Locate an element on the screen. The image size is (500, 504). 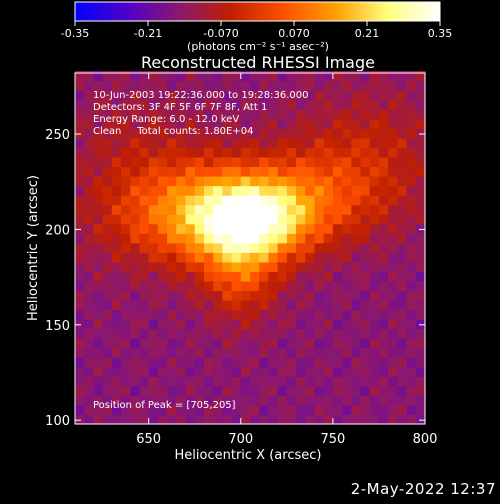
colorbar-unit-label: (photons cm⁻² s⁻¹ asec⁻²) is located at coordinates (258, 46).